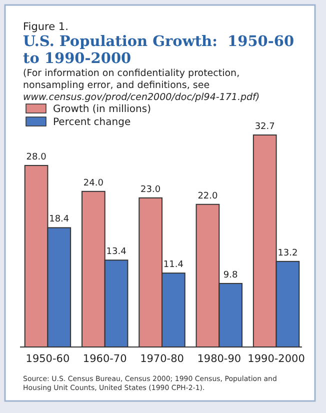 The image size is (326, 413). I want to click on chart-subtitle: (For information on confidentiality protection, nonsampling error, and definitions, see www.census.gov/prod/cen2000/doc/pl94-171.pdf), so click(141, 85).